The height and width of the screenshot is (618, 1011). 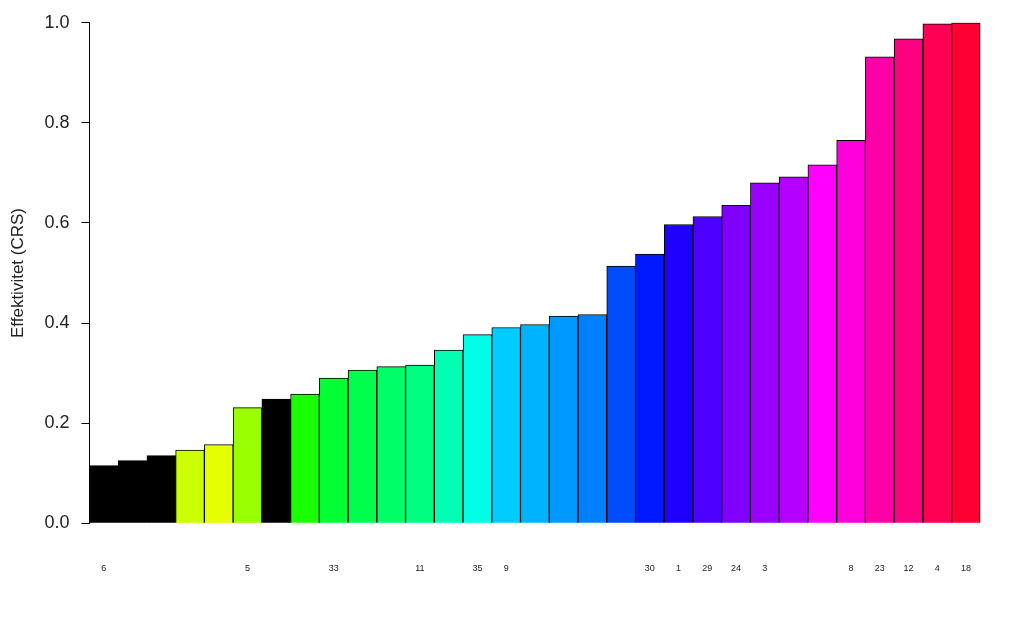 I want to click on x-tick-label: 11, so click(x=420, y=568).